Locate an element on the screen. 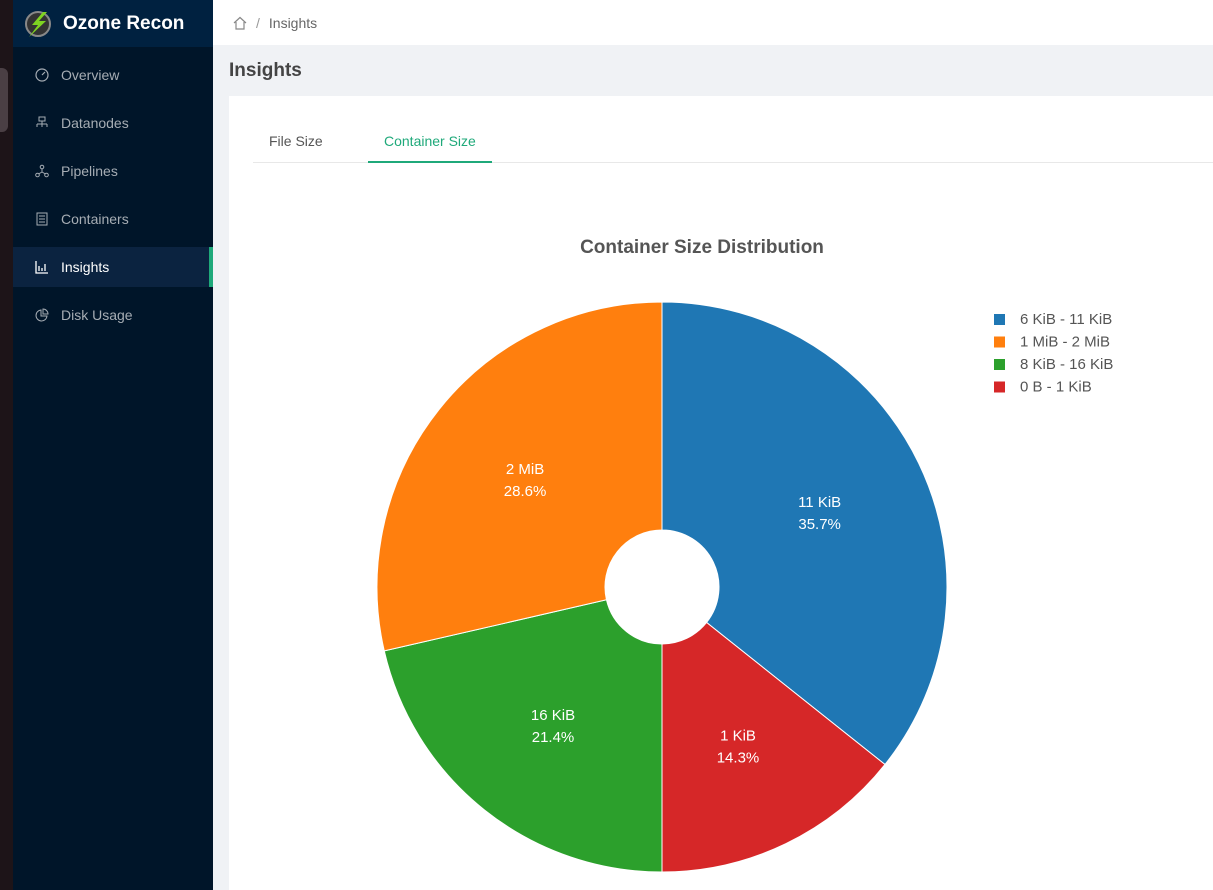 The height and width of the screenshot is (890, 1213). sidebar-item-label: Datanodes is located at coordinates (95, 123).